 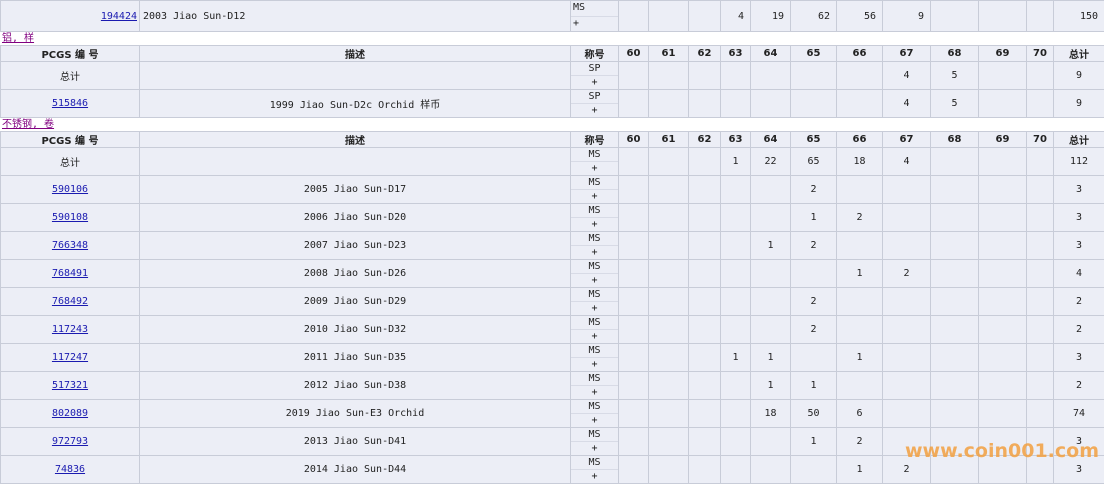 I want to click on pcgs-link: 515846, so click(x=70, y=103).